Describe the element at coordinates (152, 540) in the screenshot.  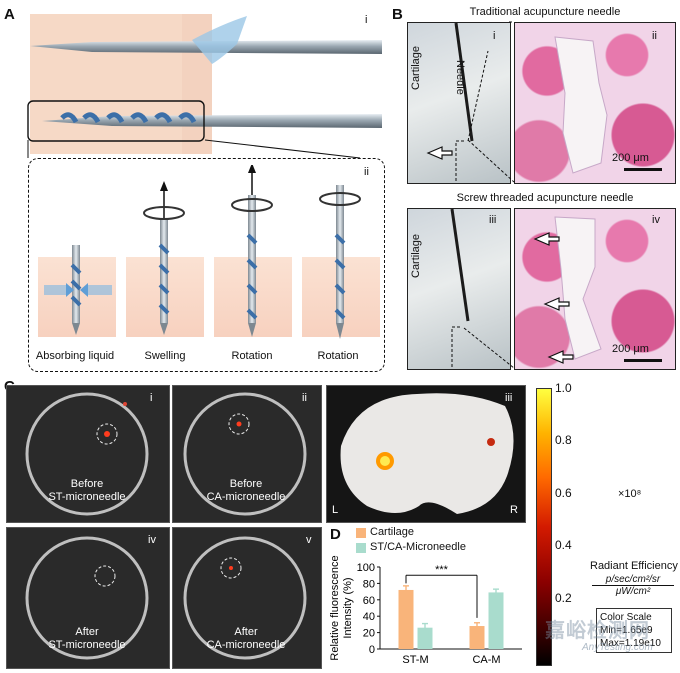
I see `panel-c-roman-iv: iv` at that location.